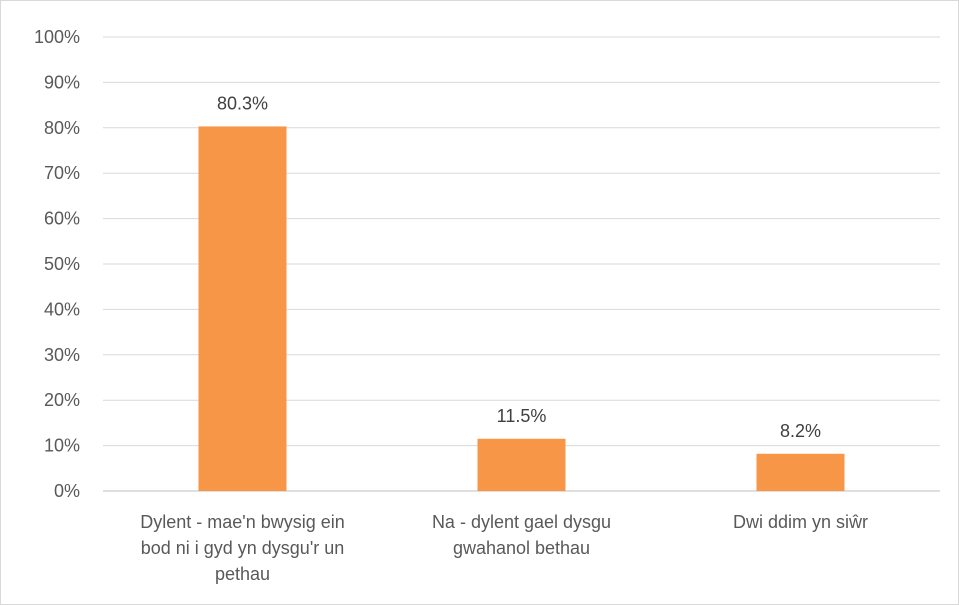 The width and height of the screenshot is (959, 605). I want to click on data-label: 8.2%, so click(800, 431).